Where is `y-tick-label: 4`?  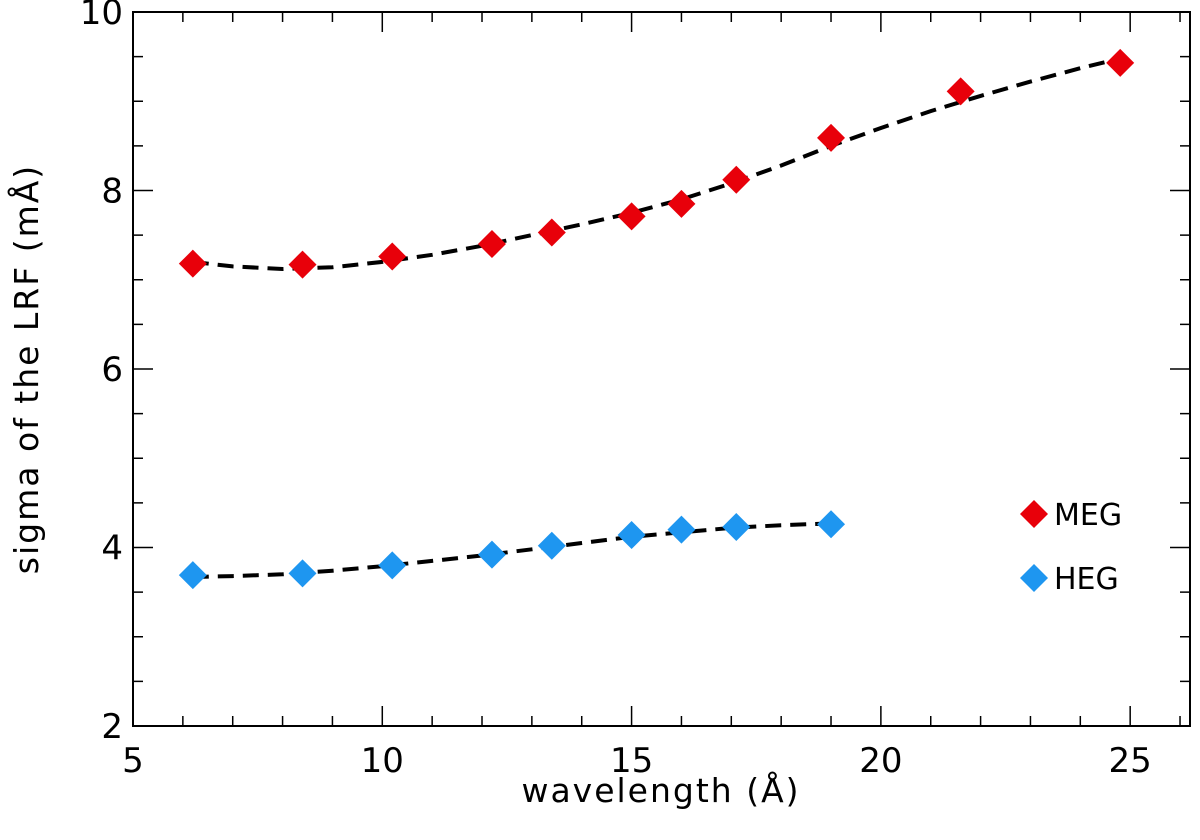 y-tick-label: 4 is located at coordinates (112, 549).